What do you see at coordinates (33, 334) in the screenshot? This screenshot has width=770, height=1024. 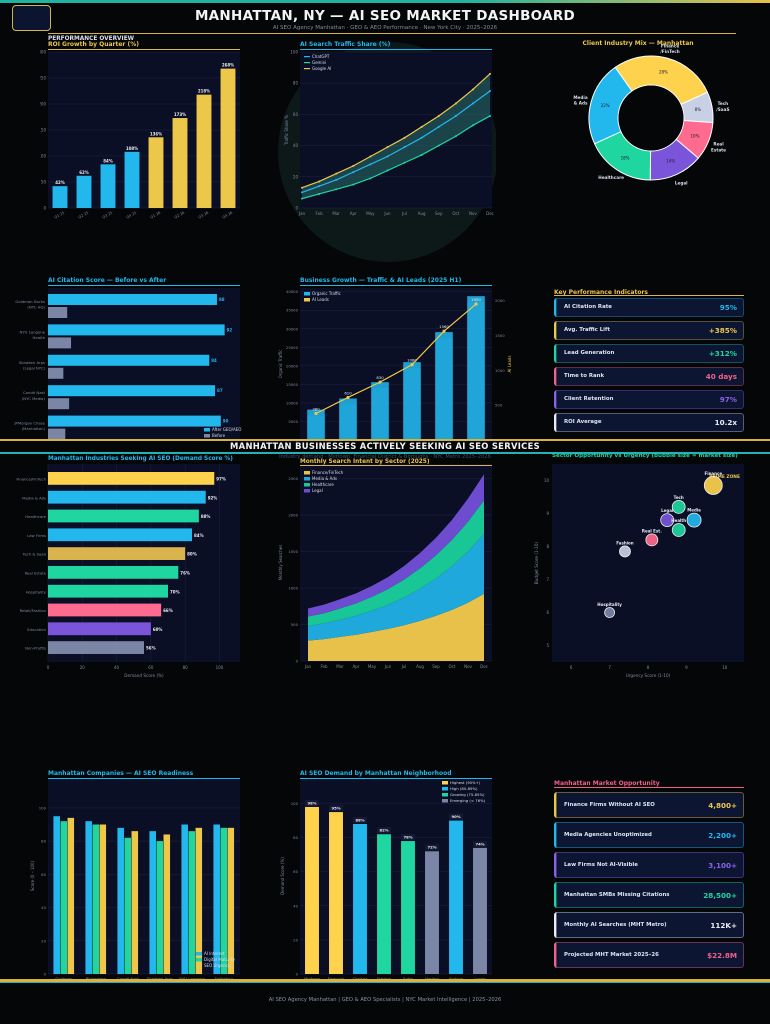 I see `y-tick-label: NYU Langone Health` at bounding box center [33, 334].